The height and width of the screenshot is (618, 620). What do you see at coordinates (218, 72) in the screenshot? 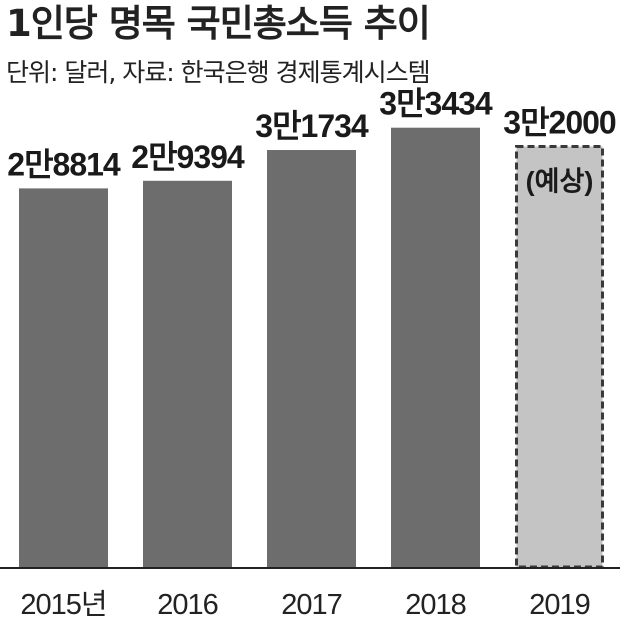
I see `chart-subtitle: 단위: 달러, 자료: 한국은행 경제통계시스템` at bounding box center [218, 72].